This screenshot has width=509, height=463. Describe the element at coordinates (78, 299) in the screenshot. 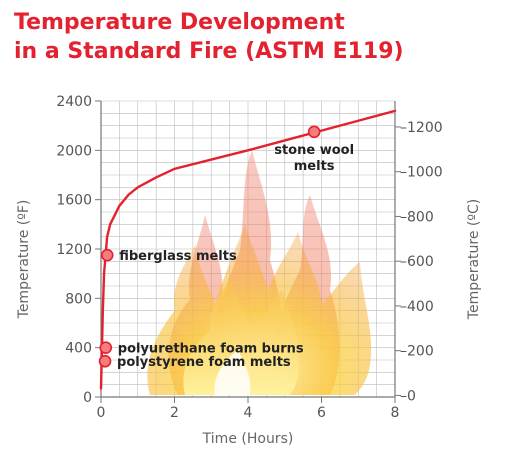

I see `y-tick-label-left: 800` at that location.